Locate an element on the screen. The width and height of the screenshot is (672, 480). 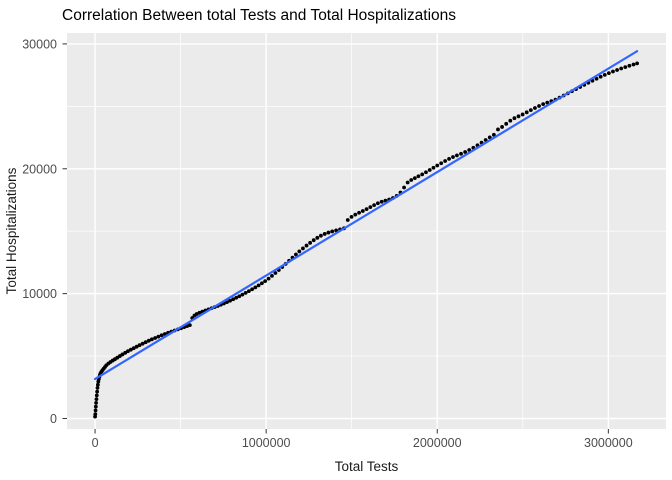
y-tick-label: 30000 is located at coordinates (39, 44).